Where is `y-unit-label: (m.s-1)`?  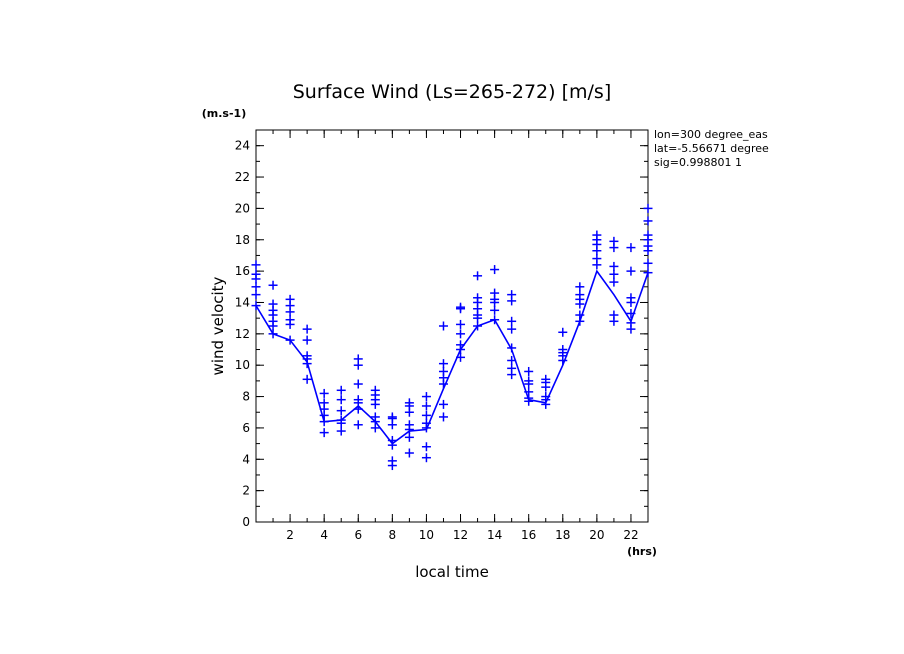
y-unit-label: (m.s-1) is located at coordinates (224, 113).